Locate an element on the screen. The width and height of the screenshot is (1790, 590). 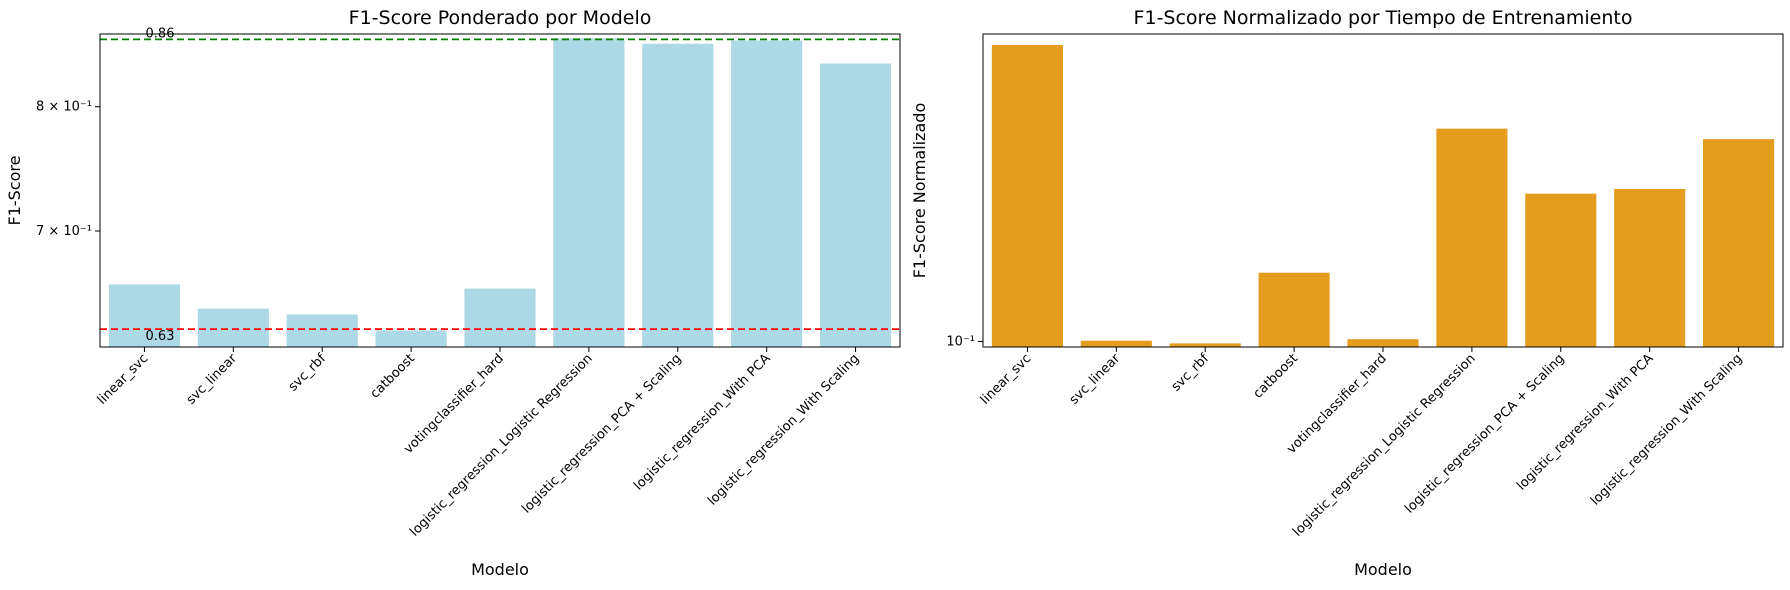
y-tick-label: 10⁻¹ is located at coordinates (960, 341).